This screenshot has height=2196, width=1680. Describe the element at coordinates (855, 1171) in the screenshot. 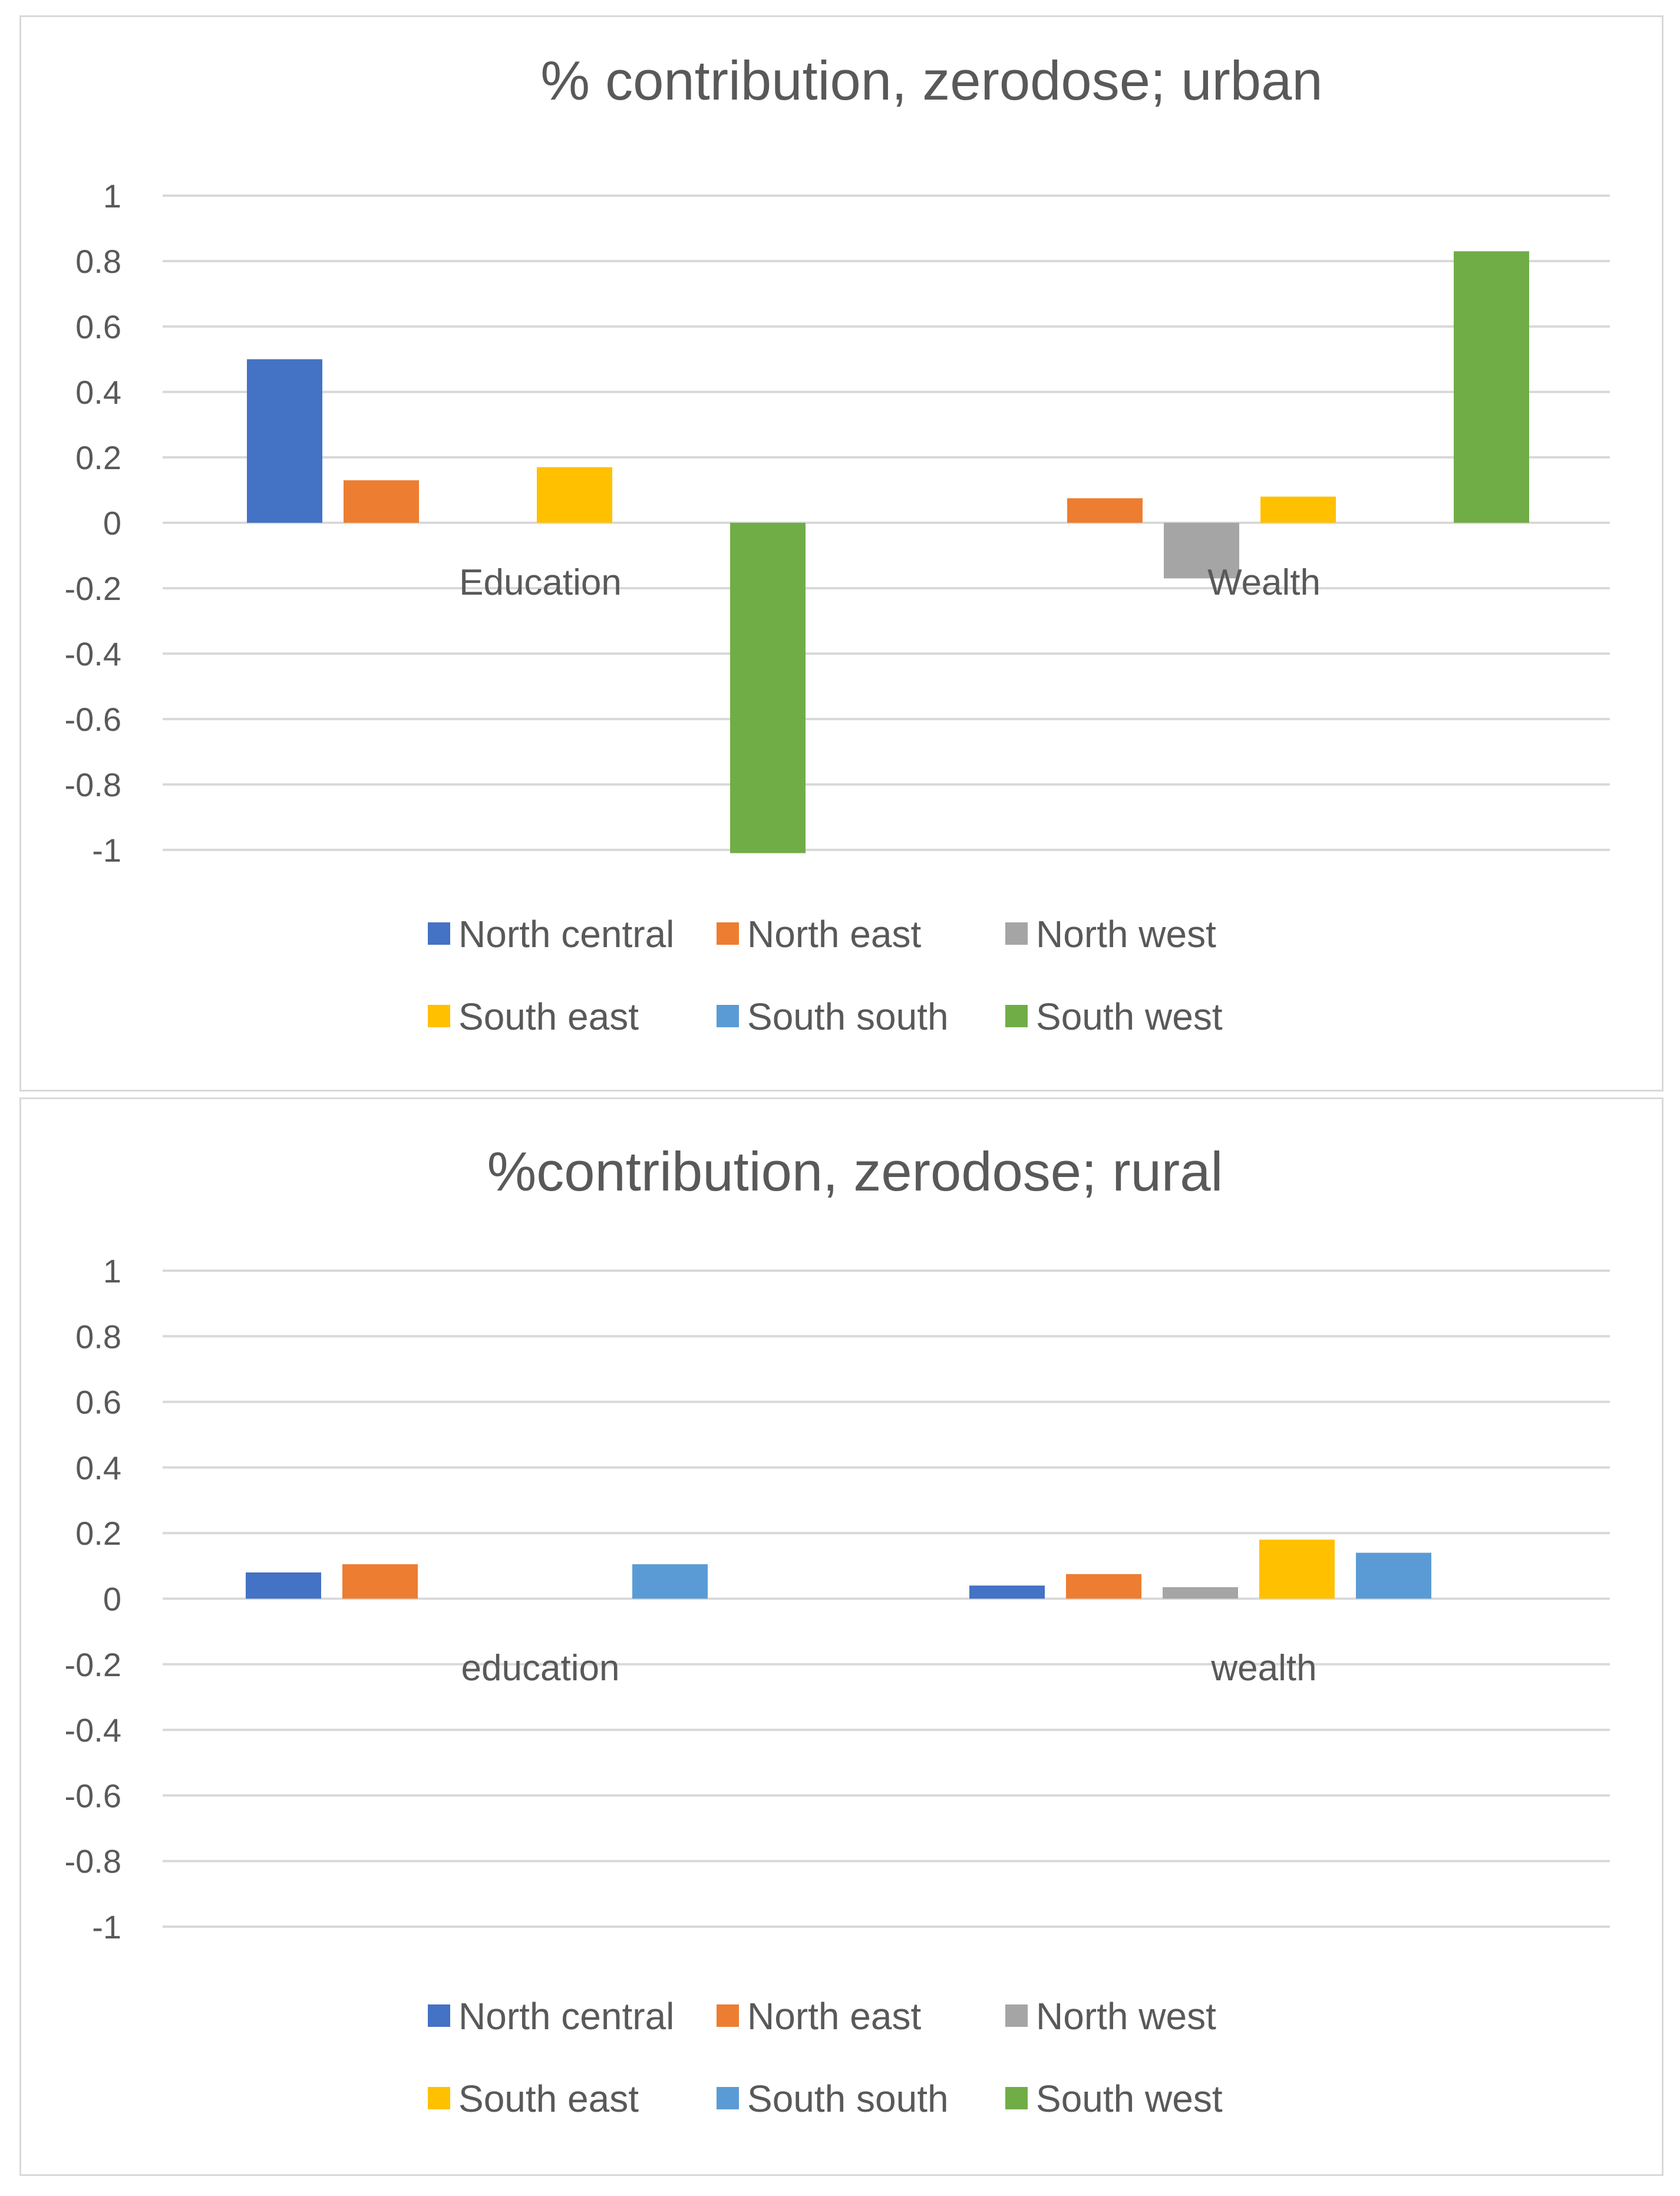

I see `chart-title: %contribution, zerodose; rural` at that location.